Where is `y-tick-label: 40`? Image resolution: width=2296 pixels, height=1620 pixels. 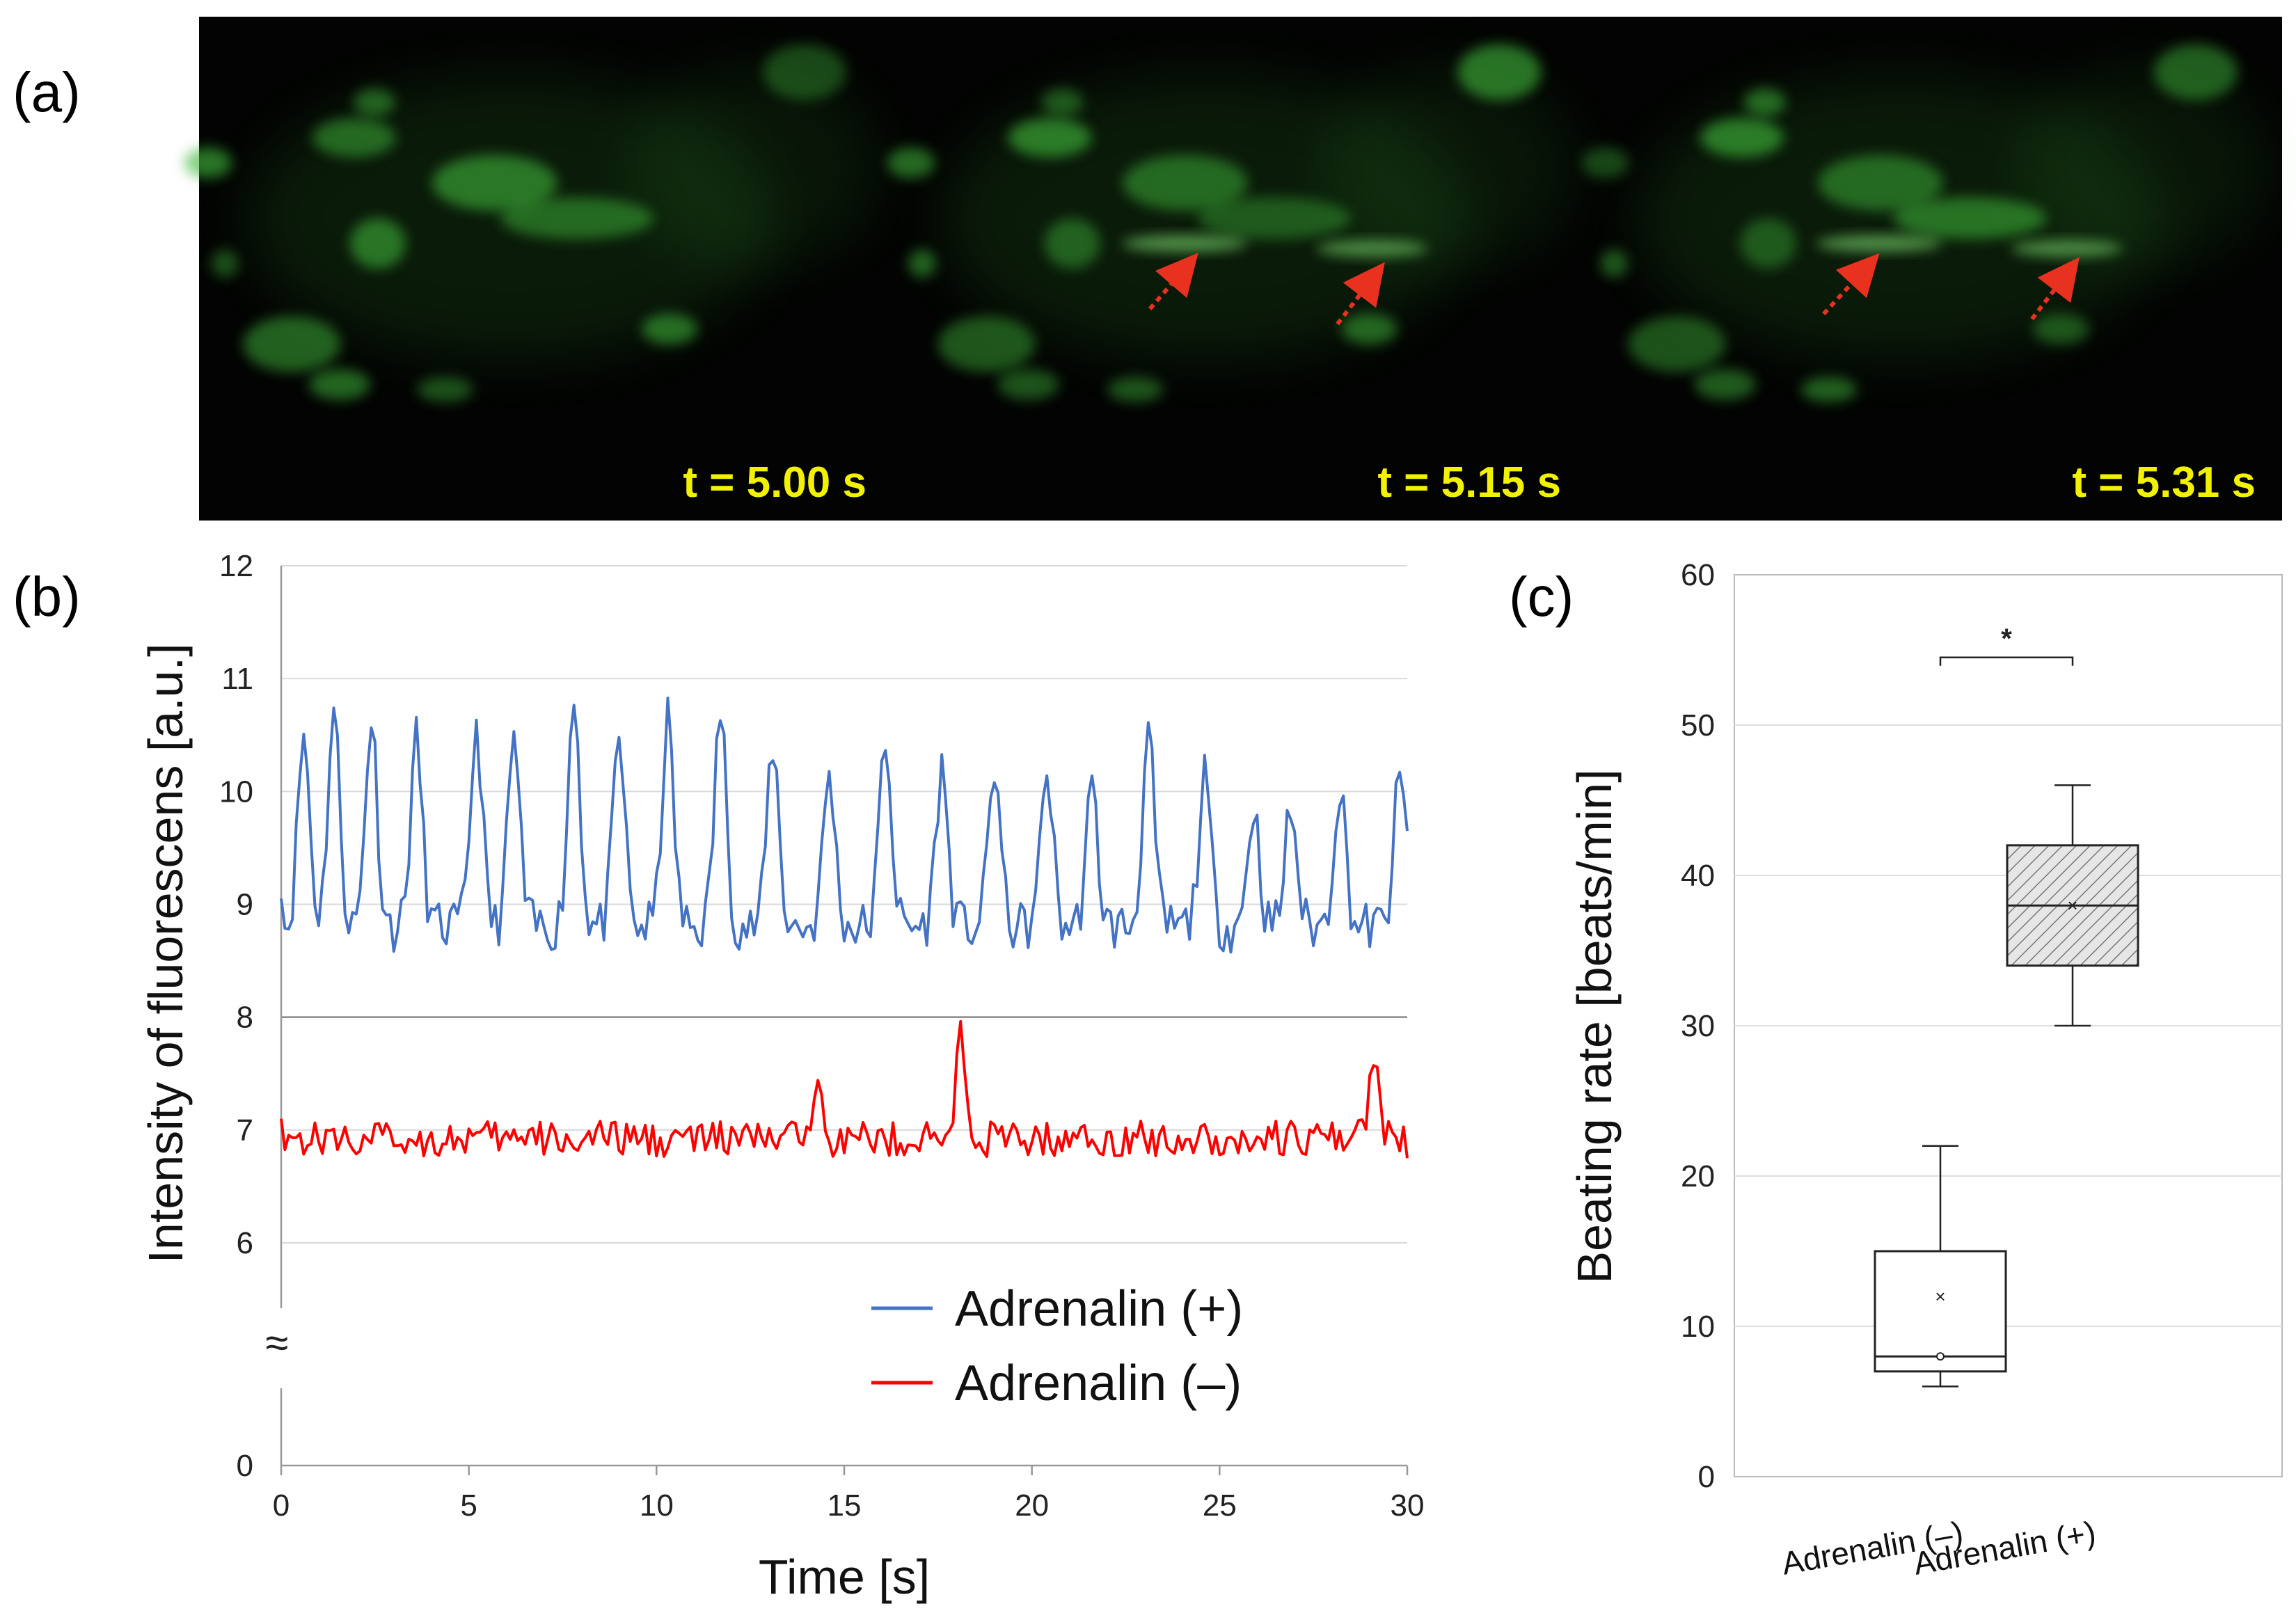
y-tick-label: 40 is located at coordinates (1698, 876).